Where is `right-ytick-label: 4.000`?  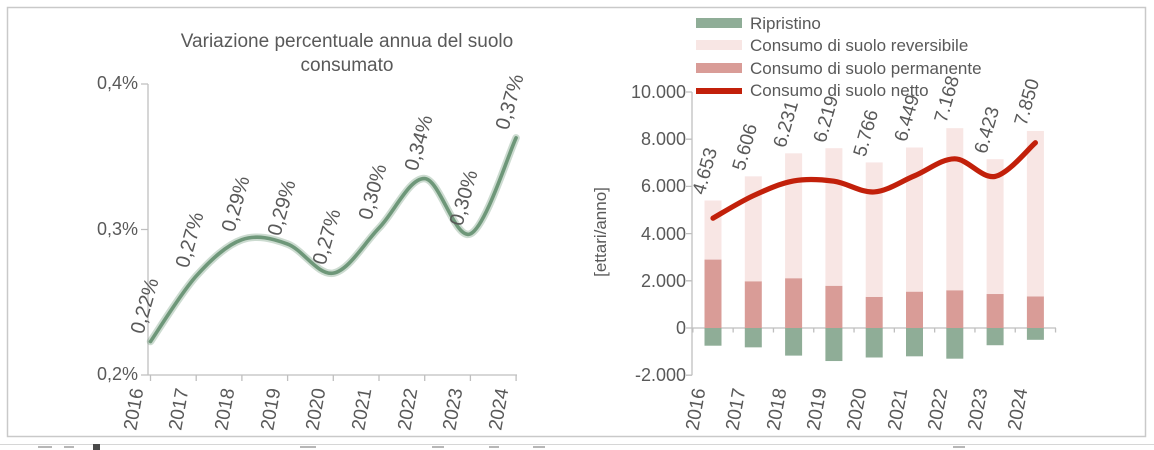 right-ytick-label: 4.000 is located at coordinates (663, 233).